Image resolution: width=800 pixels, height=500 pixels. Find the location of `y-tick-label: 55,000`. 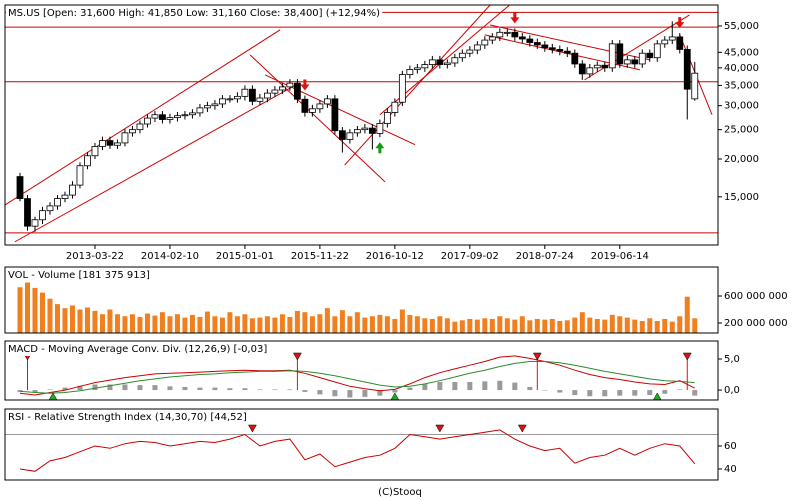

y-tick-label: 55,000 is located at coordinates (741, 26).